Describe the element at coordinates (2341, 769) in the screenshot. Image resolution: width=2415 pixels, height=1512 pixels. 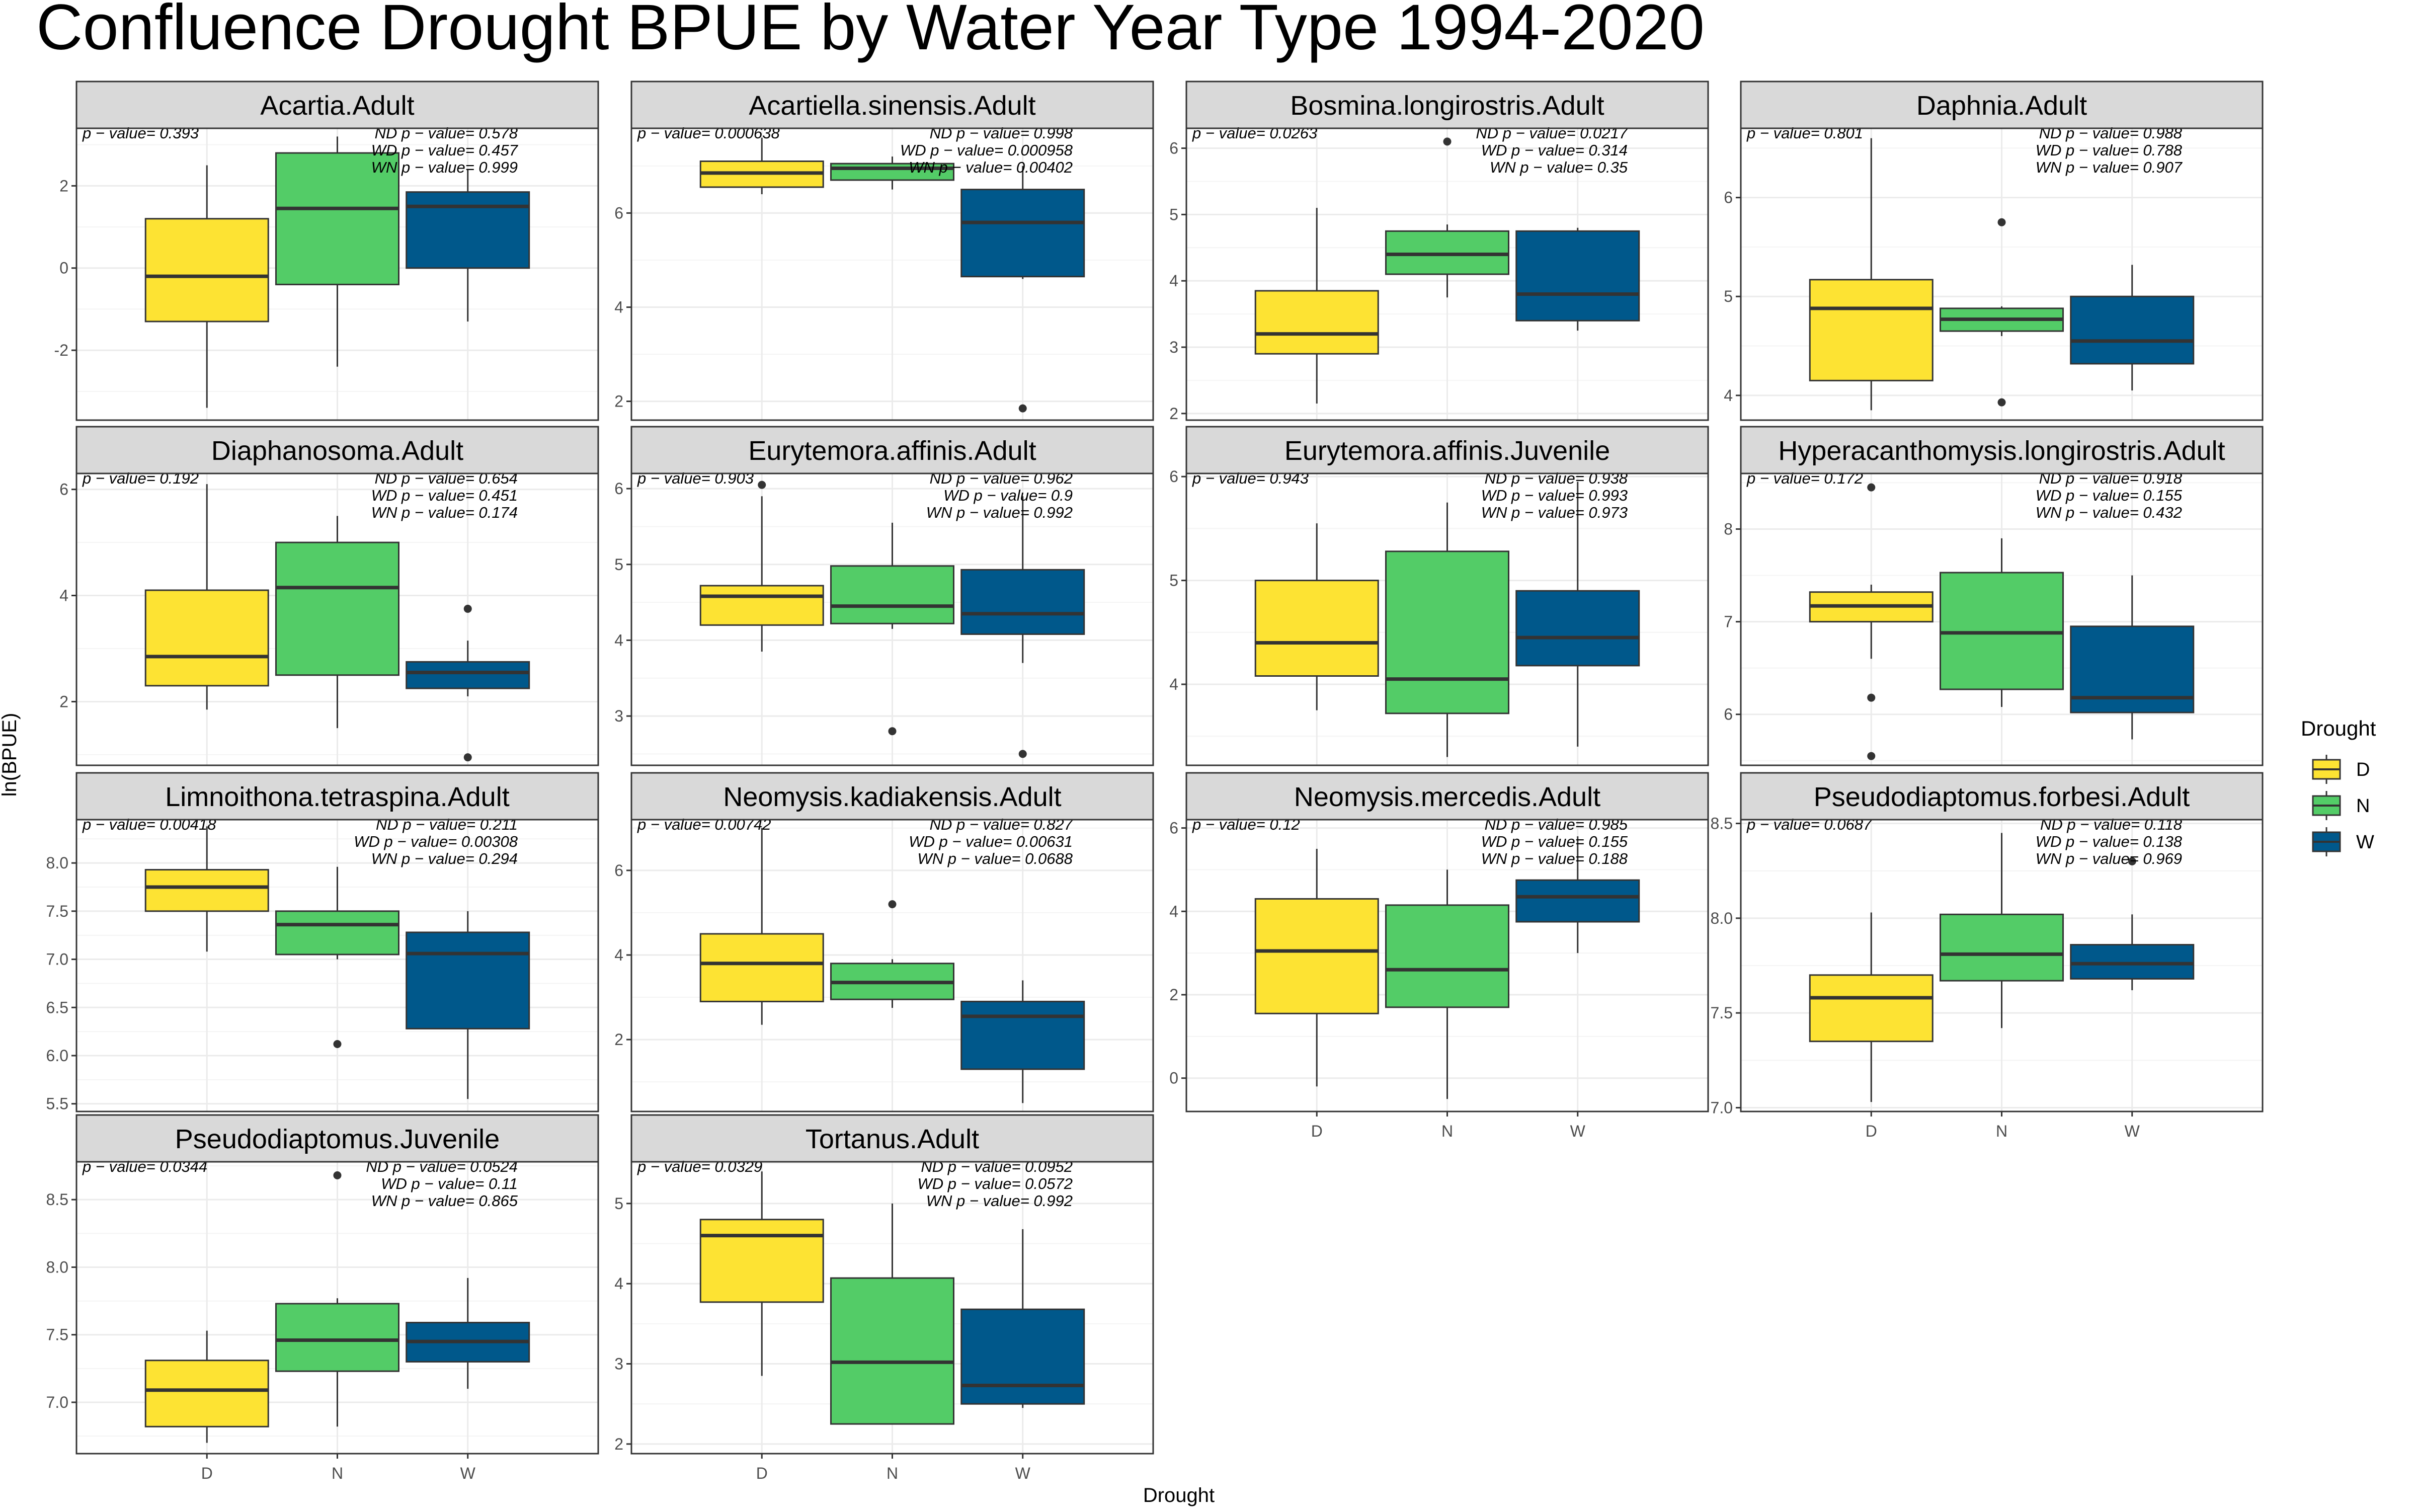
I see `legend-item-d: D` at that location.